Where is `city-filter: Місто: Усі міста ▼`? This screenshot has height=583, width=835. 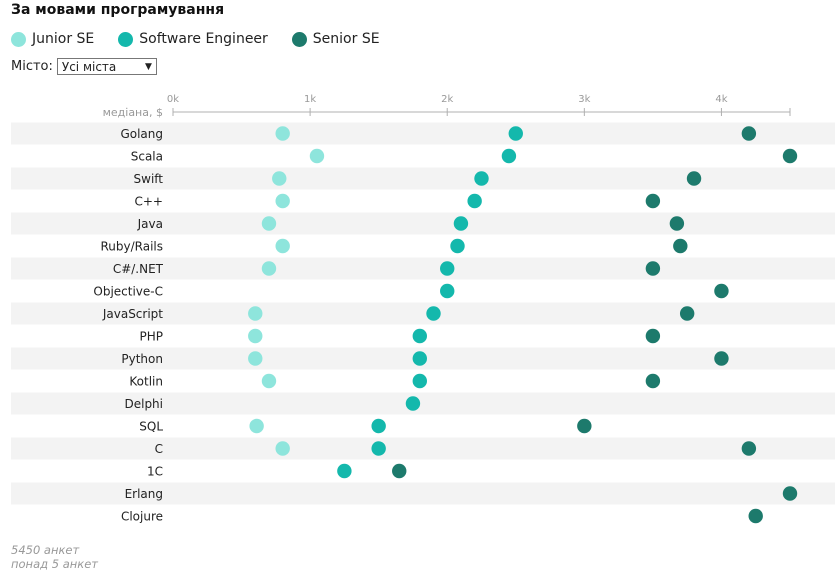
city-filter: Місто: Усі міста ▼ is located at coordinates (84, 66).